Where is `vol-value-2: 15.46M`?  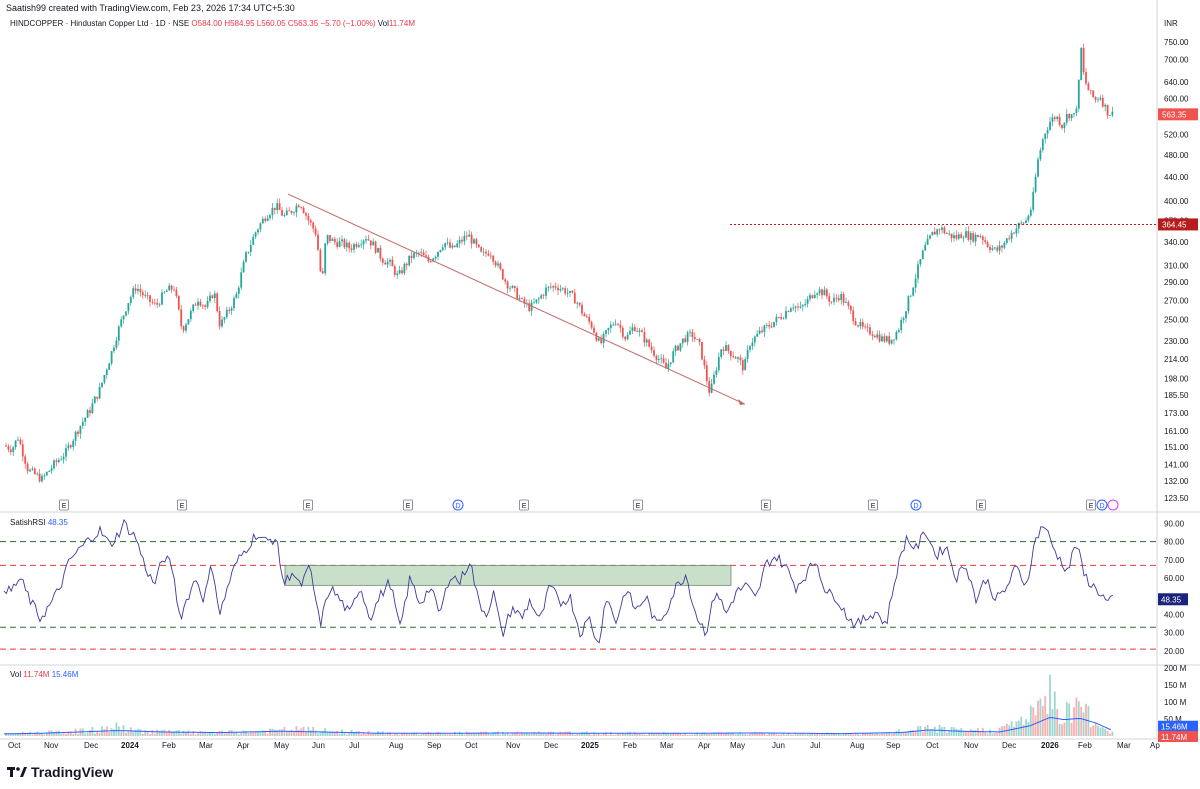
vol-value-2: 15.46M is located at coordinates (65, 674).